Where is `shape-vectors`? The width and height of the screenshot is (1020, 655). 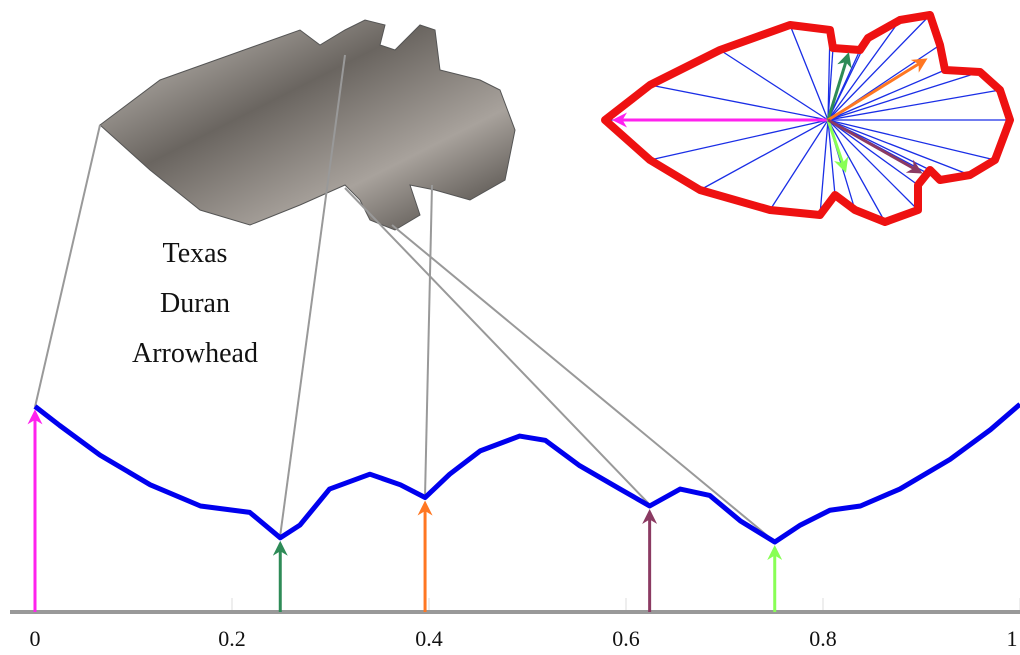
shape-vectors is located at coordinates (770, 113).